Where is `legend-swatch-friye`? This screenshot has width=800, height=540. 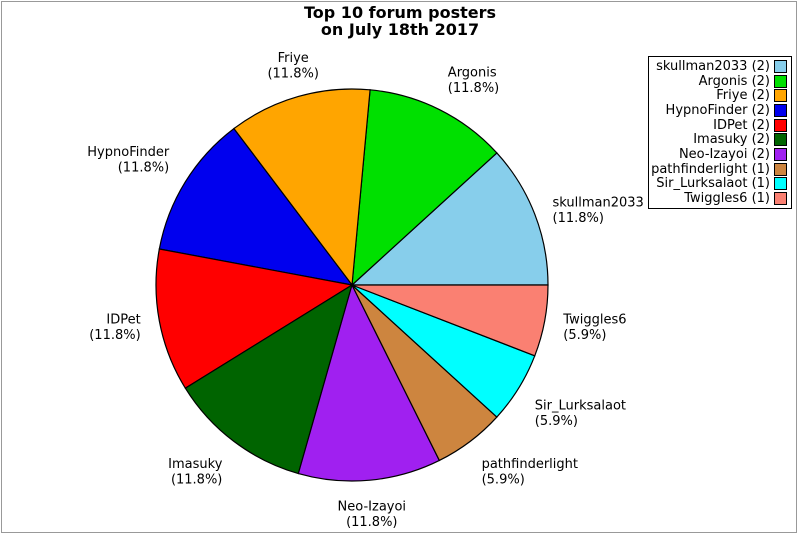 legend-swatch-friye is located at coordinates (780, 96).